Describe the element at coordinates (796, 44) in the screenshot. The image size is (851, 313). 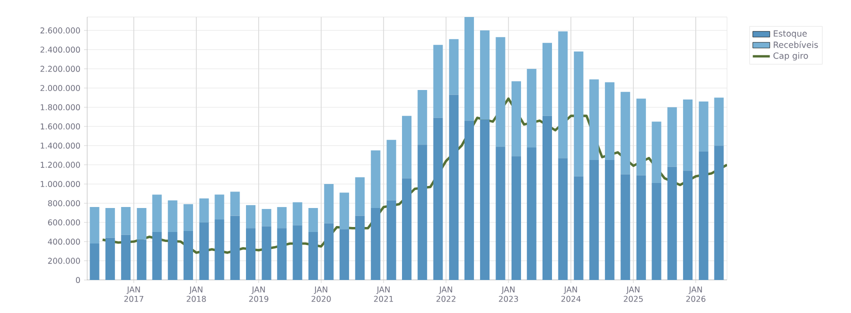
I see `legend-label: Recebíveis` at that location.